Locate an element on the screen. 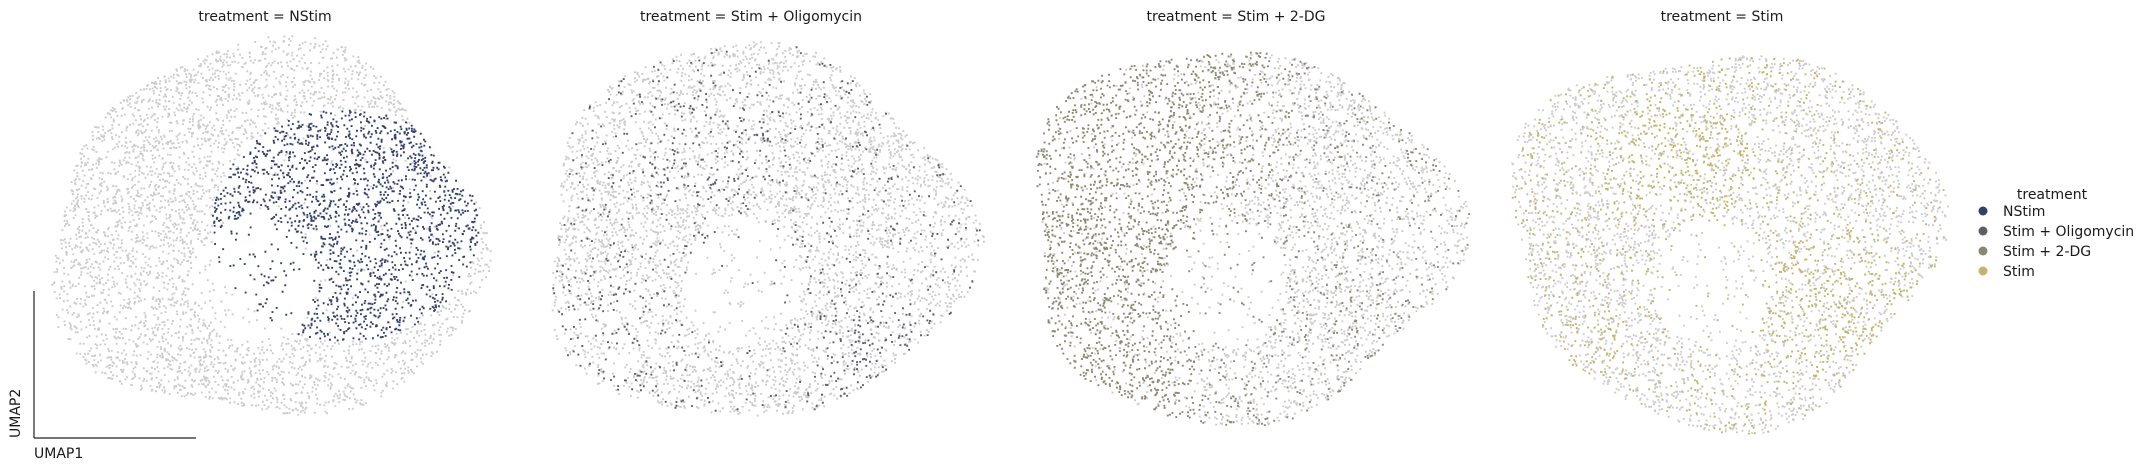 This screenshot has width=2149, height=471. legend-label: Stim + Oligomycin is located at coordinates (2068, 232).